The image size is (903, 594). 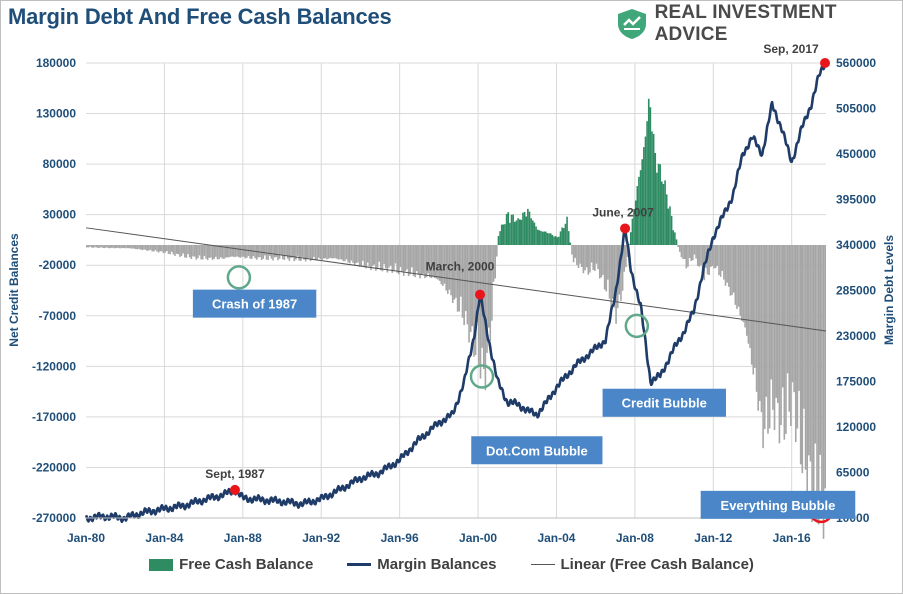 What do you see at coordinates (56, 63) in the screenshot?
I see `left-tick-label: 180000` at bounding box center [56, 63].